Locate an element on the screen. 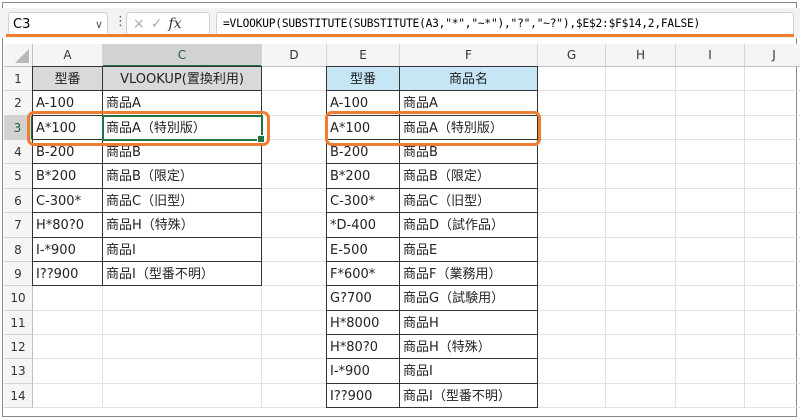 The width and height of the screenshot is (800, 420). right-table-cell: 商品D（試作品） is located at coordinates (468, 225).